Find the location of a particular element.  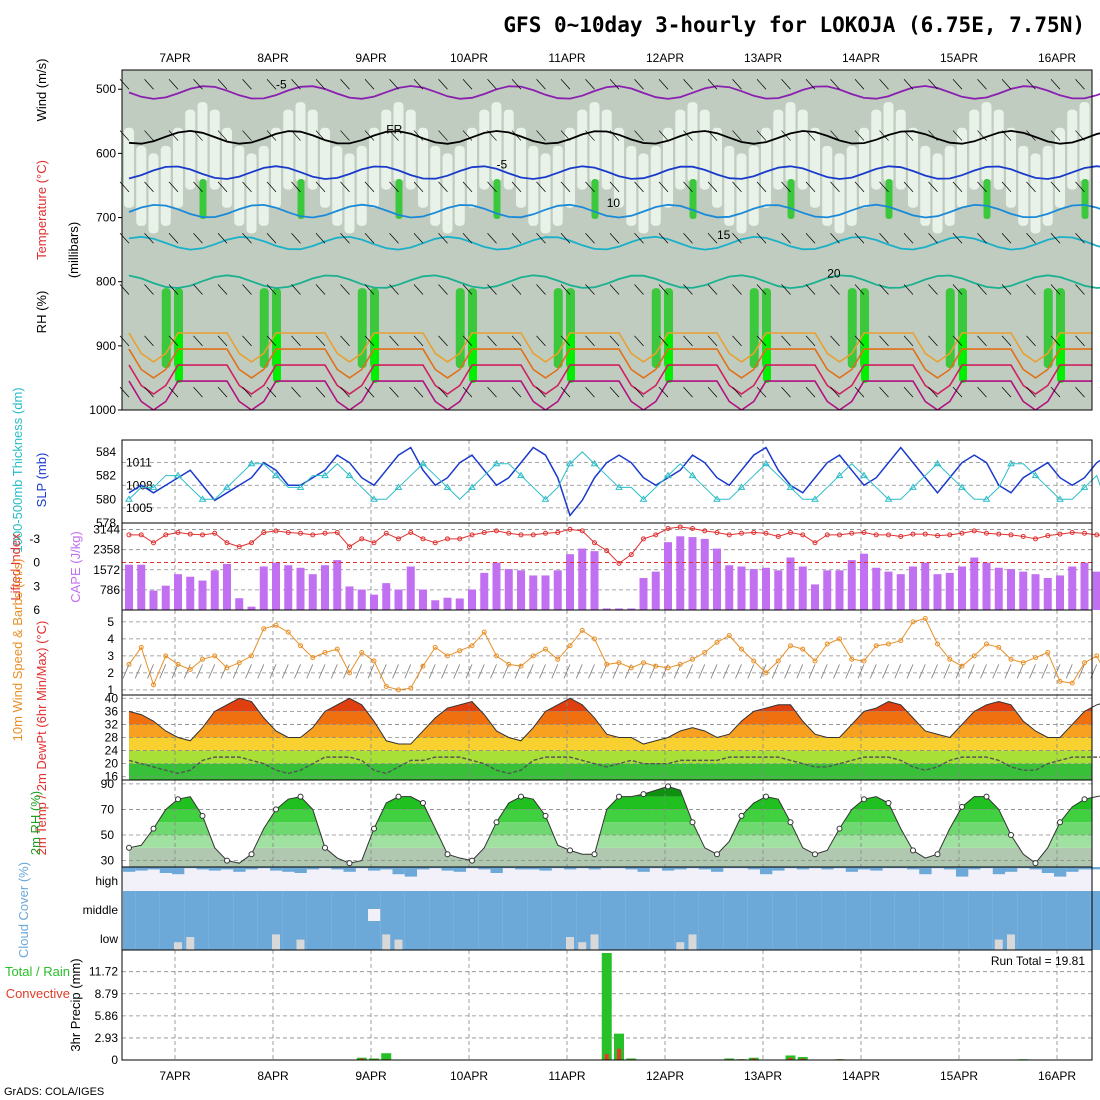

rh-moist-patch is located at coordinates (693, 199).